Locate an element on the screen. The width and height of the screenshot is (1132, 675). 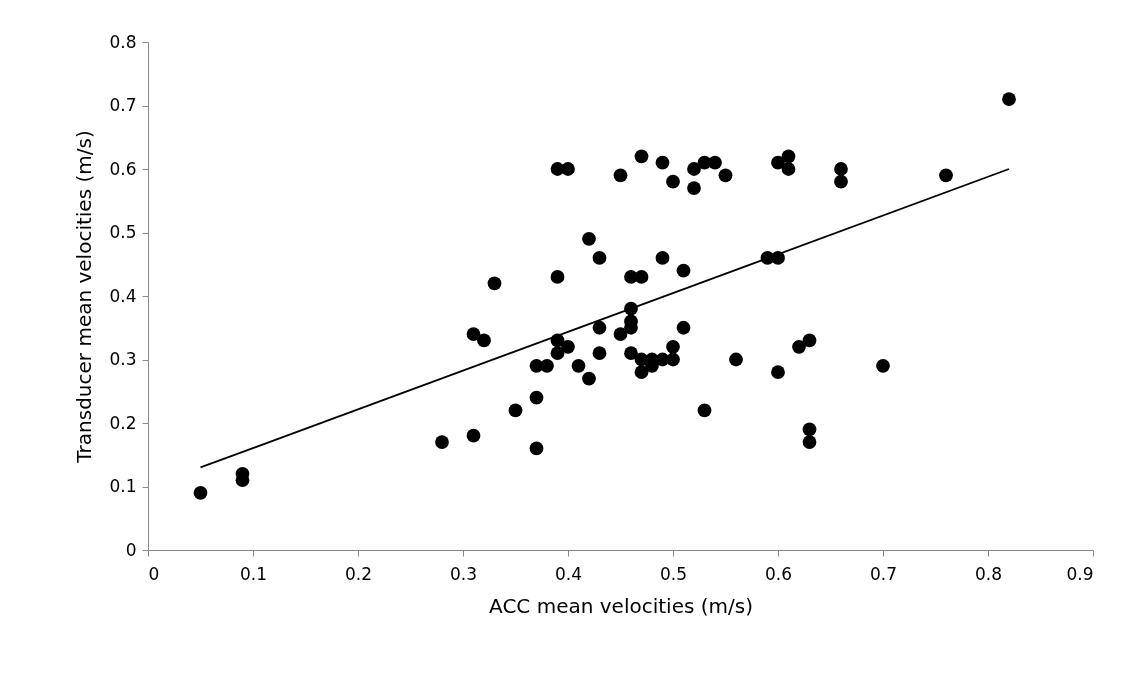
x-axis-title: ACC mean velocities (m/s) is located at coordinates (621, 605).